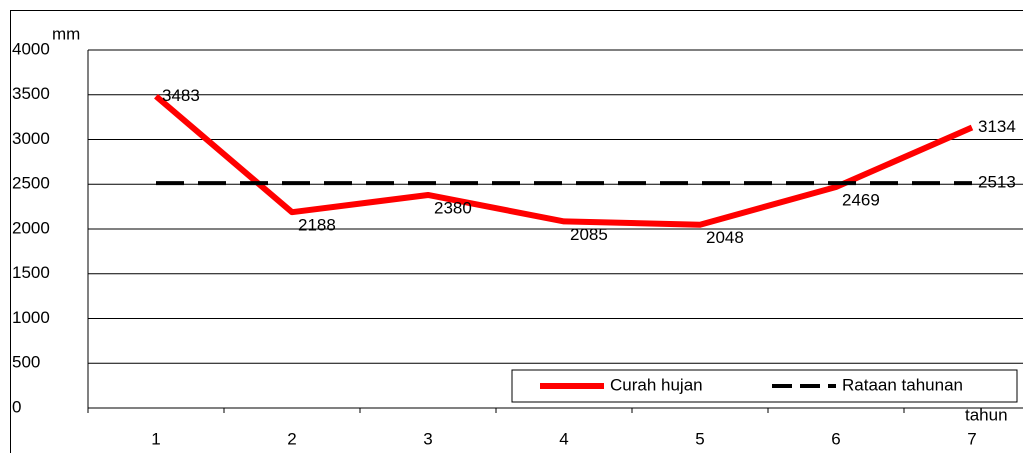 This screenshot has height=458, width=1023. Describe the element at coordinates (997, 126) in the screenshot. I see `data-label: 3134` at that location.